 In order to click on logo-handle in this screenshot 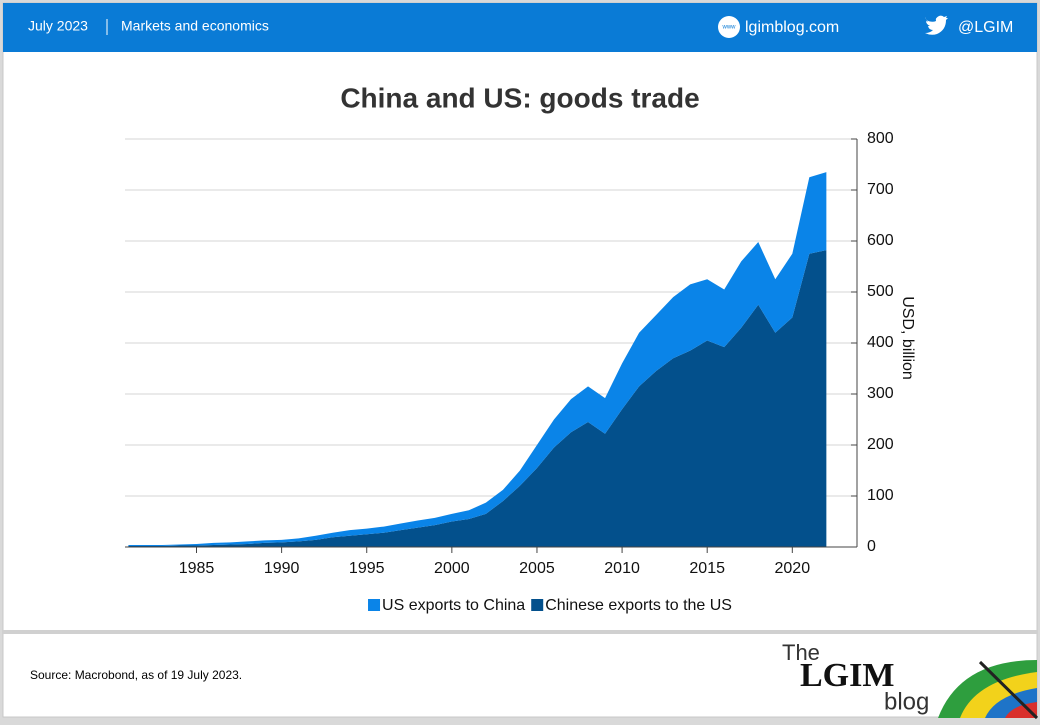, I will do `click(1008, 690)`.